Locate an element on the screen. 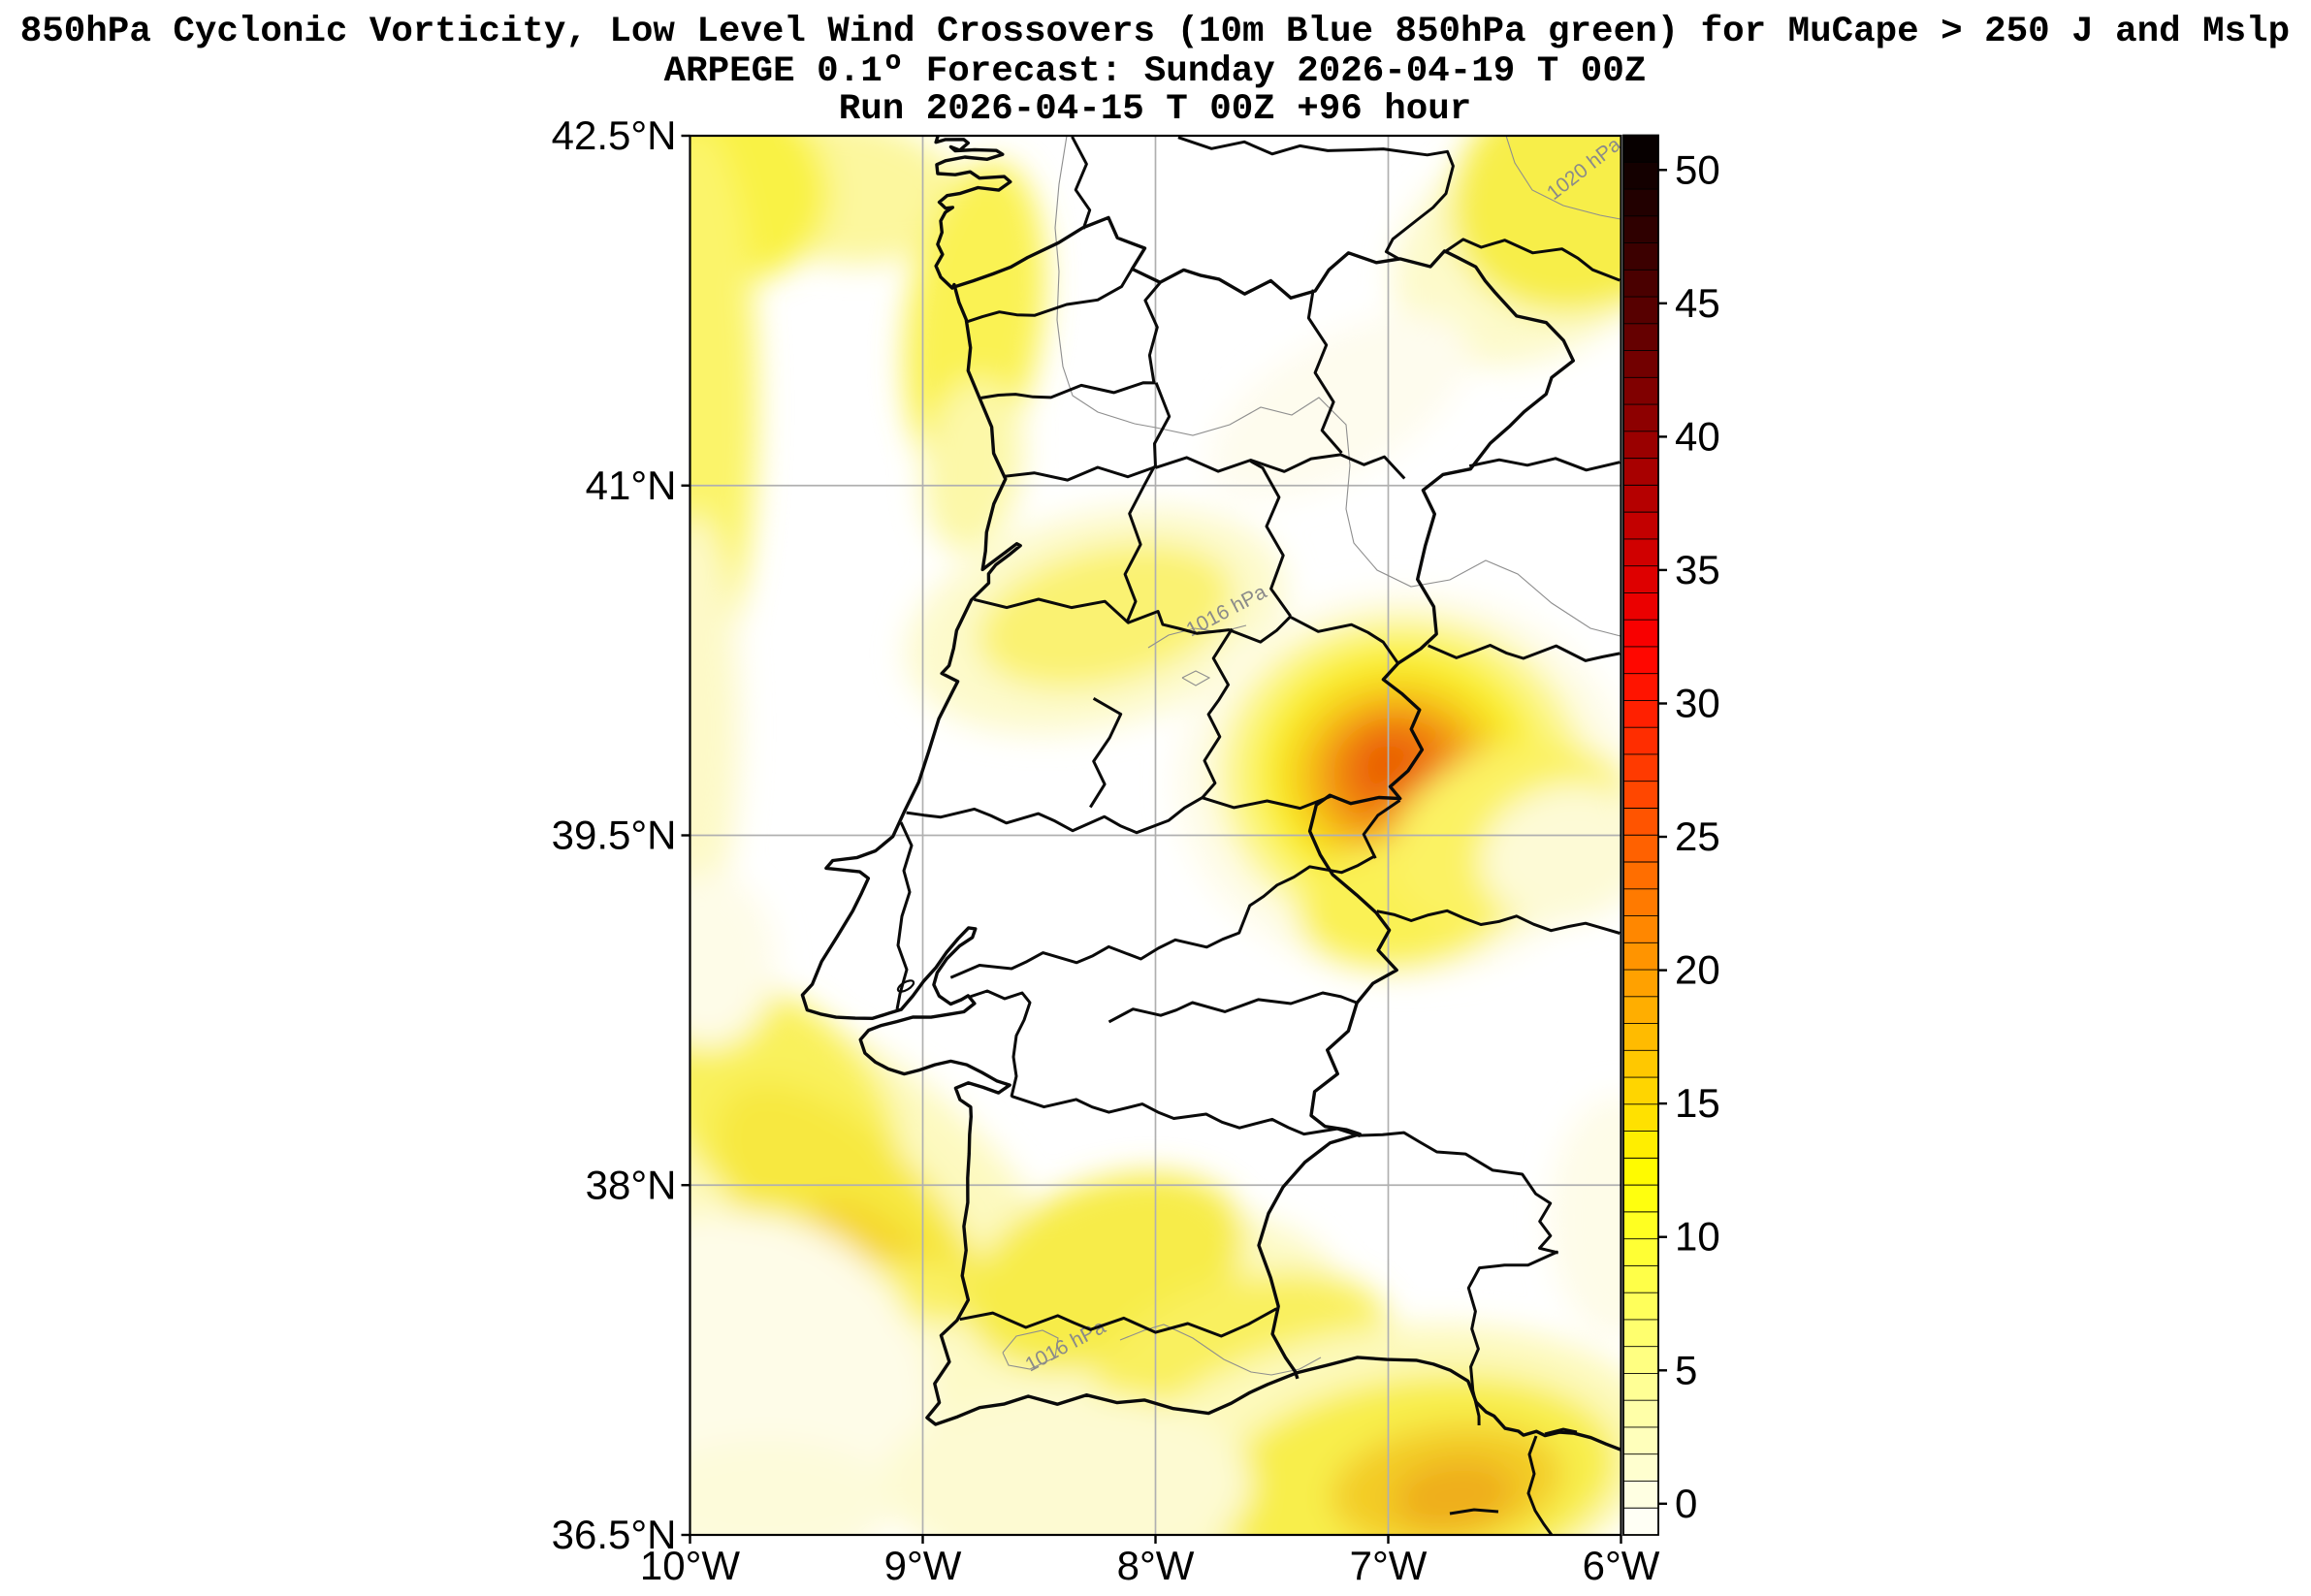  svg-text: 8°W is located at coordinates (1156, 1565).